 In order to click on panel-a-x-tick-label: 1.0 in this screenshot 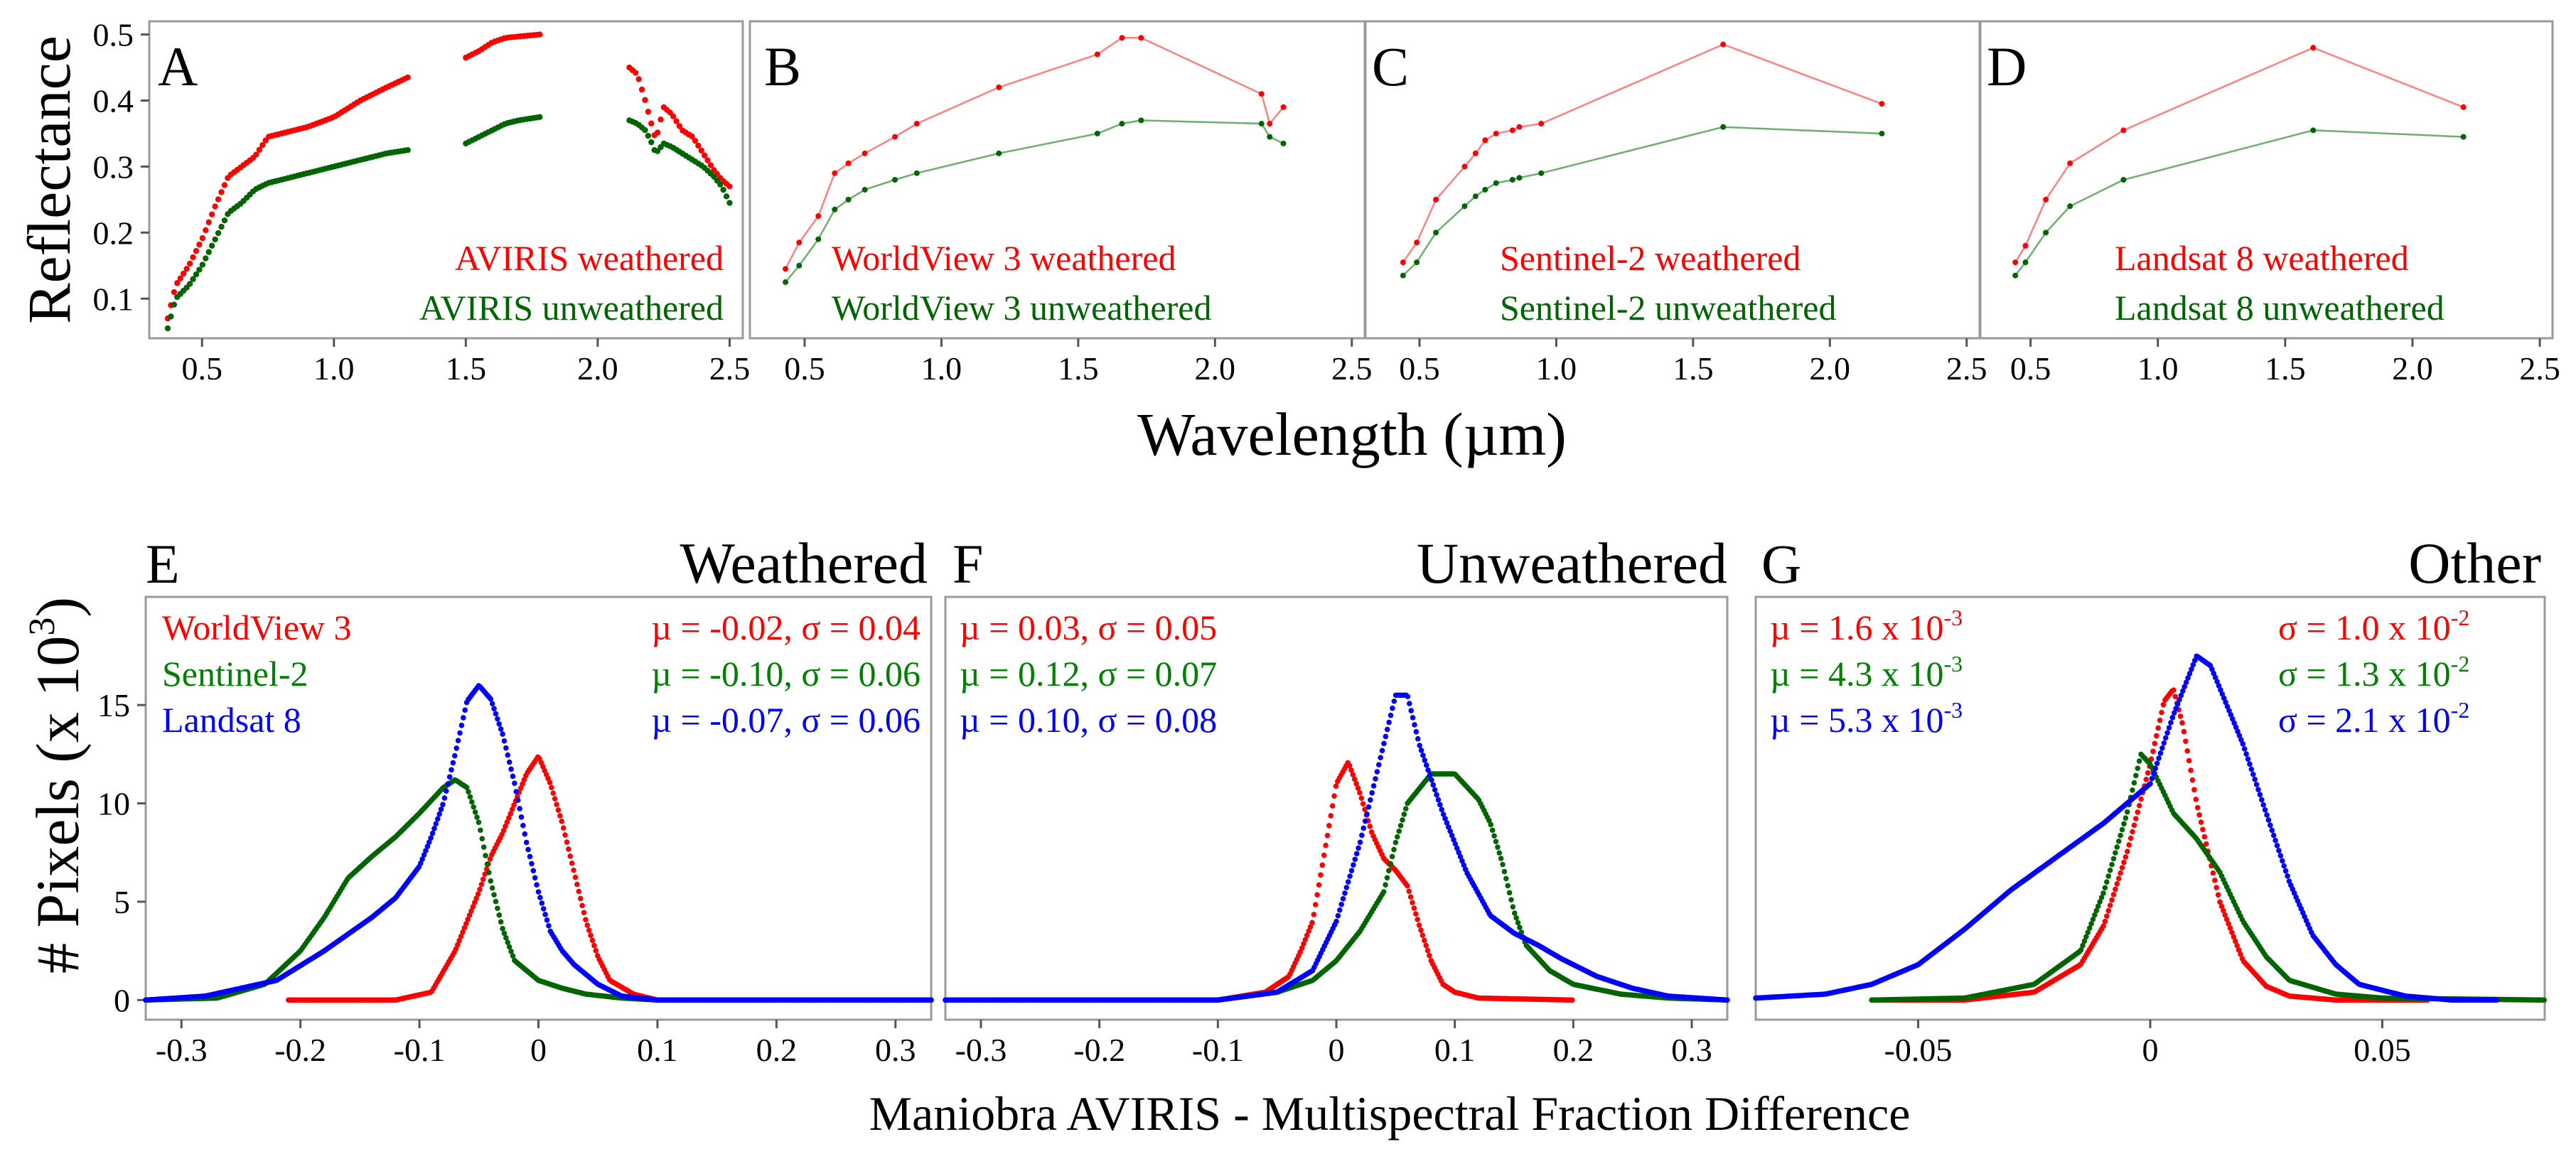, I will do `click(334, 368)`.